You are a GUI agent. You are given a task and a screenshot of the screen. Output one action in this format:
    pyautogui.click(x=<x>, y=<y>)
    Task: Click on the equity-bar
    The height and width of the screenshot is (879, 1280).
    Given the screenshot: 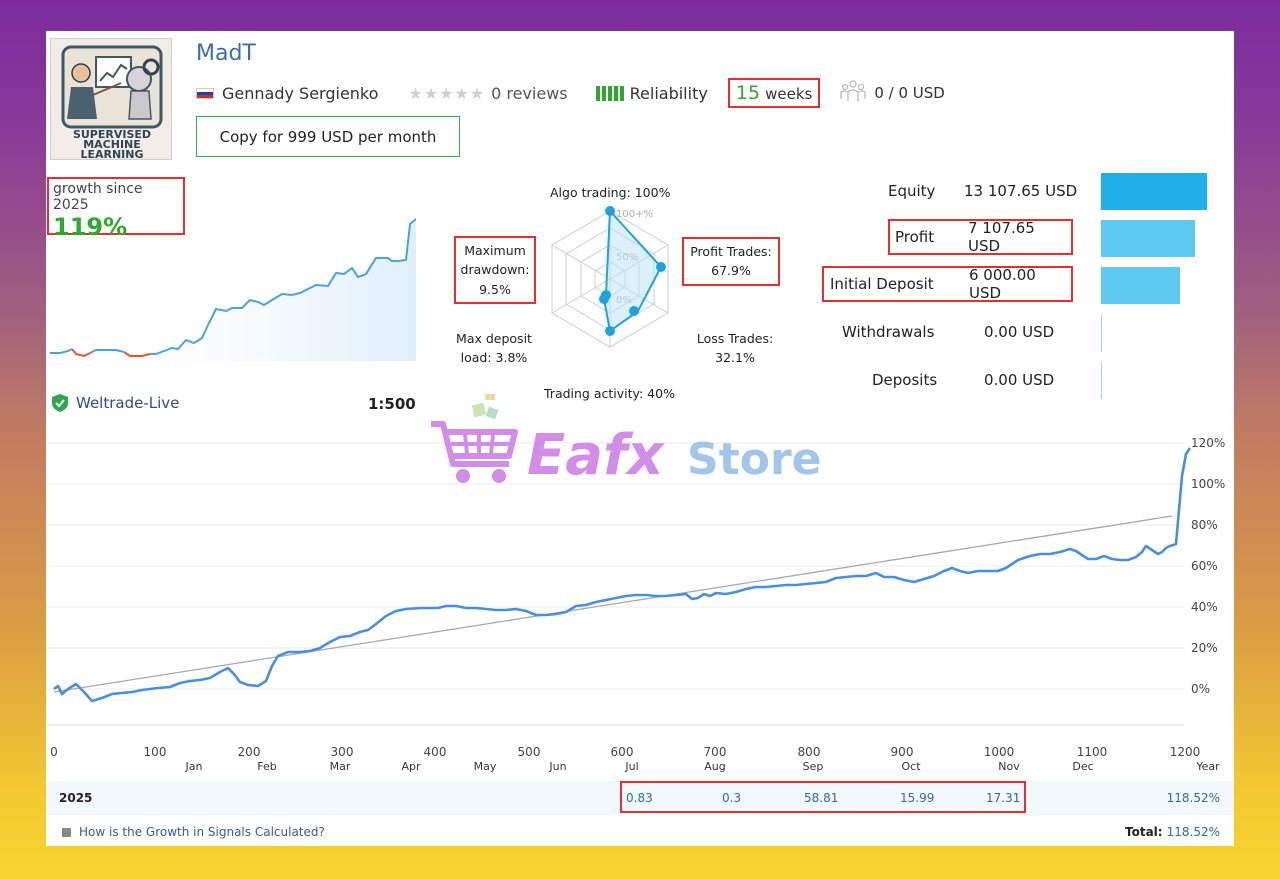 What is the action you would take?
    pyautogui.click(x=1154, y=191)
    